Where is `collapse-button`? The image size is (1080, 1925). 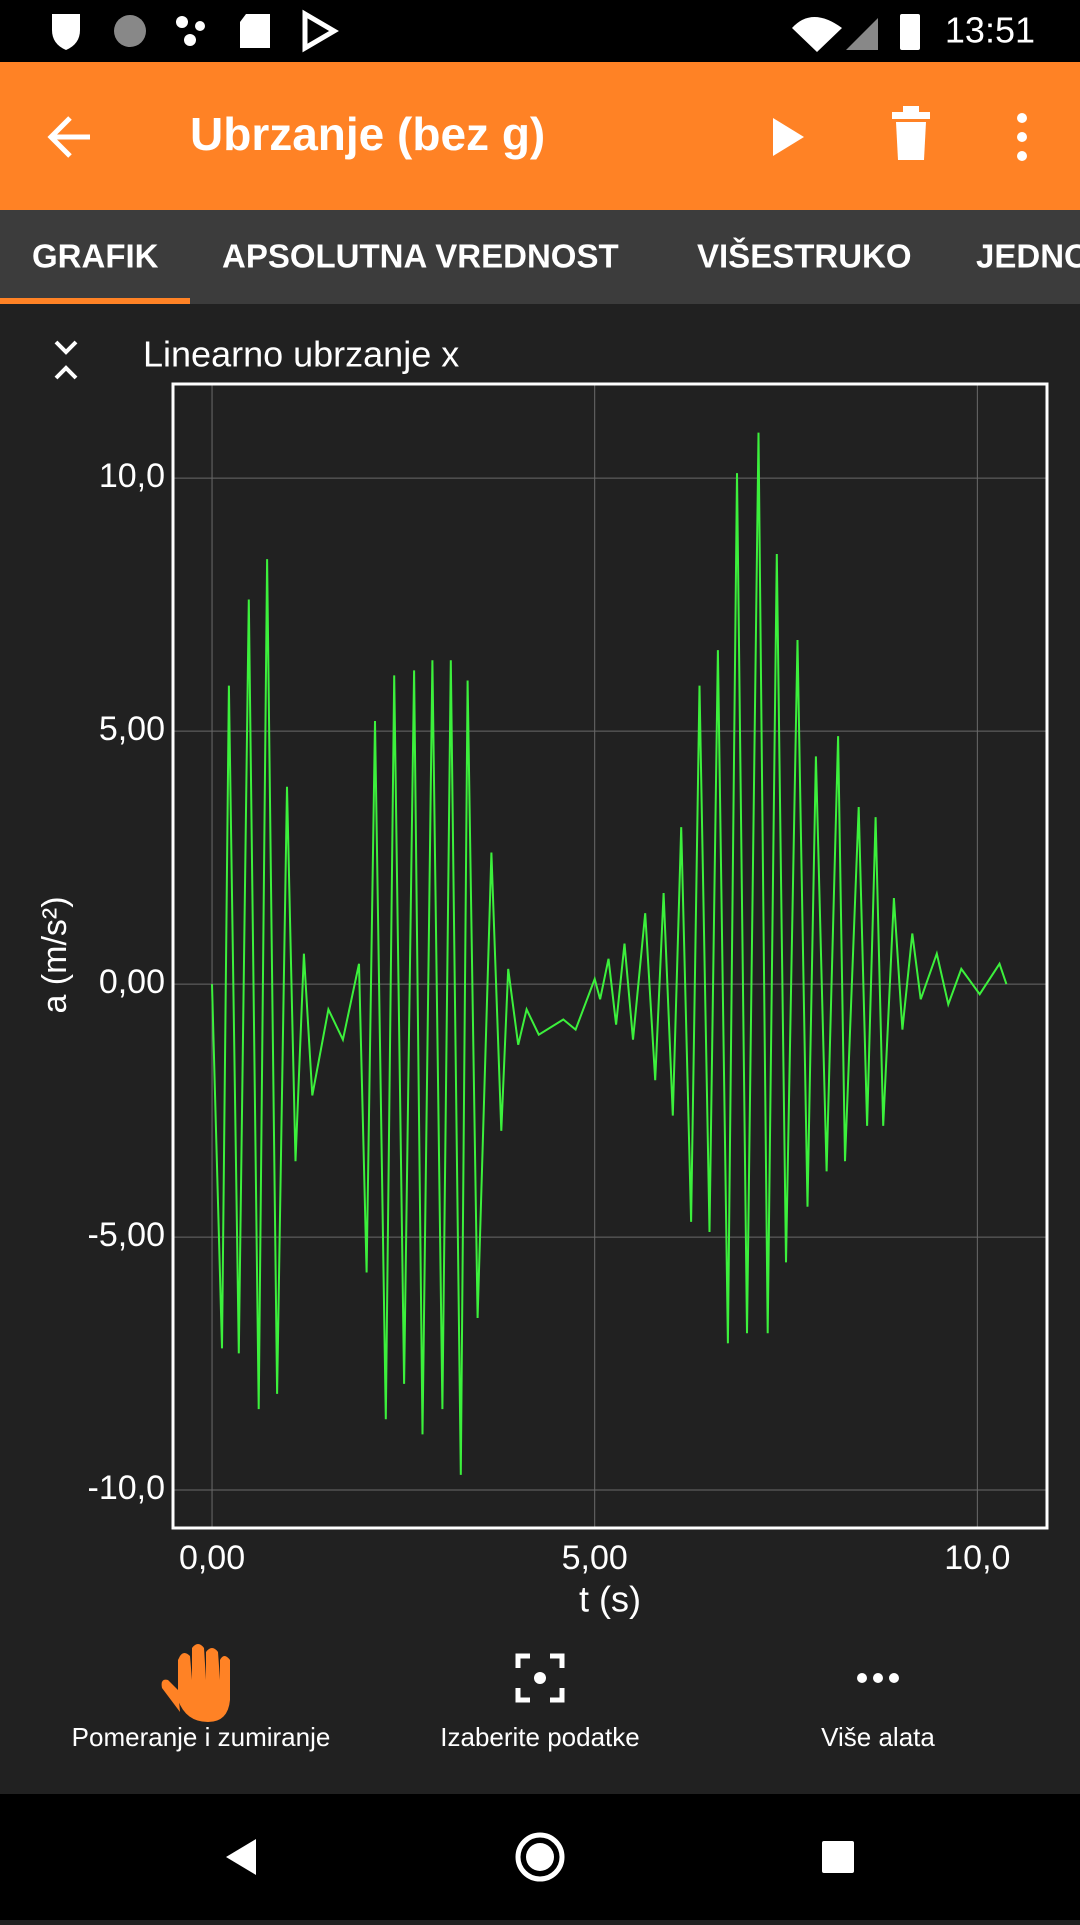 collapse-button is located at coordinates (66, 360).